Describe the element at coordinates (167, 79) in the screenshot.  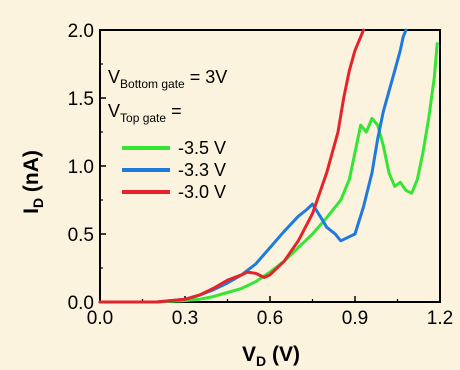
I see `annotation-bottom-gate: VBottom gate = 3V` at that location.